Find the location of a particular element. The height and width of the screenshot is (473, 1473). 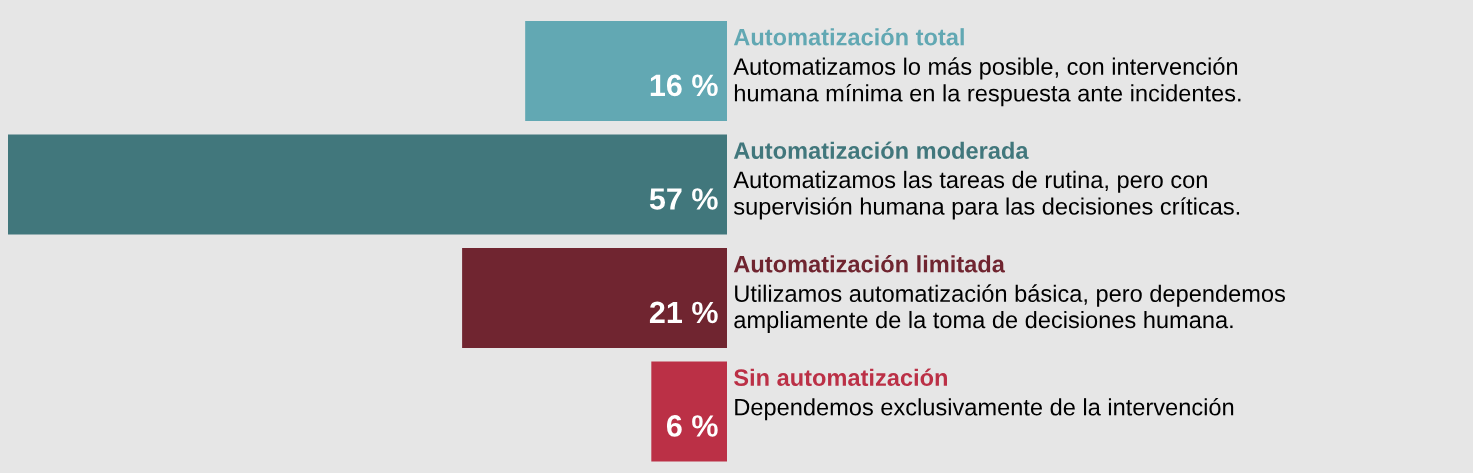

text: Automatizamos las tareas de rutina, pero con supervisión humana para las decisiones críticas. is located at coordinates (986, 195).